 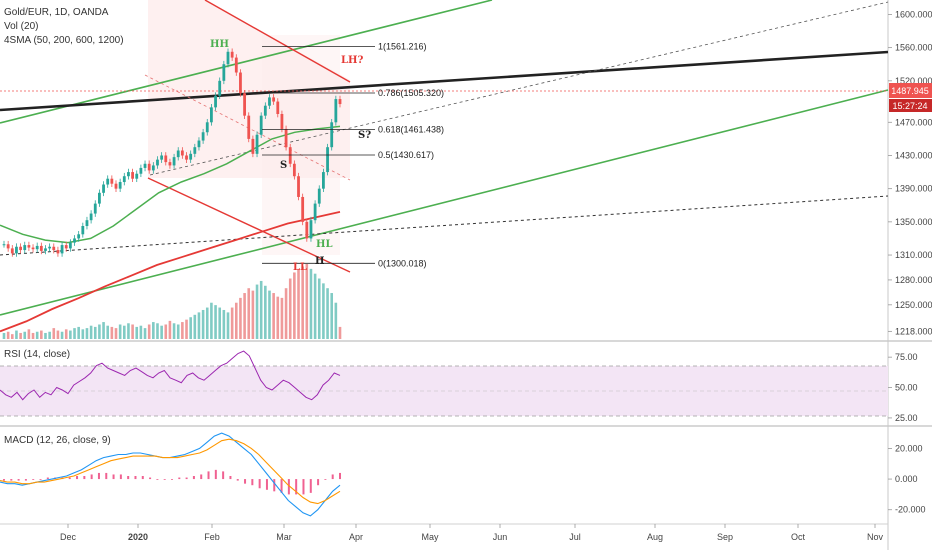 I want to click on fib-label: 0(1300.018), so click(x=402, y=263).